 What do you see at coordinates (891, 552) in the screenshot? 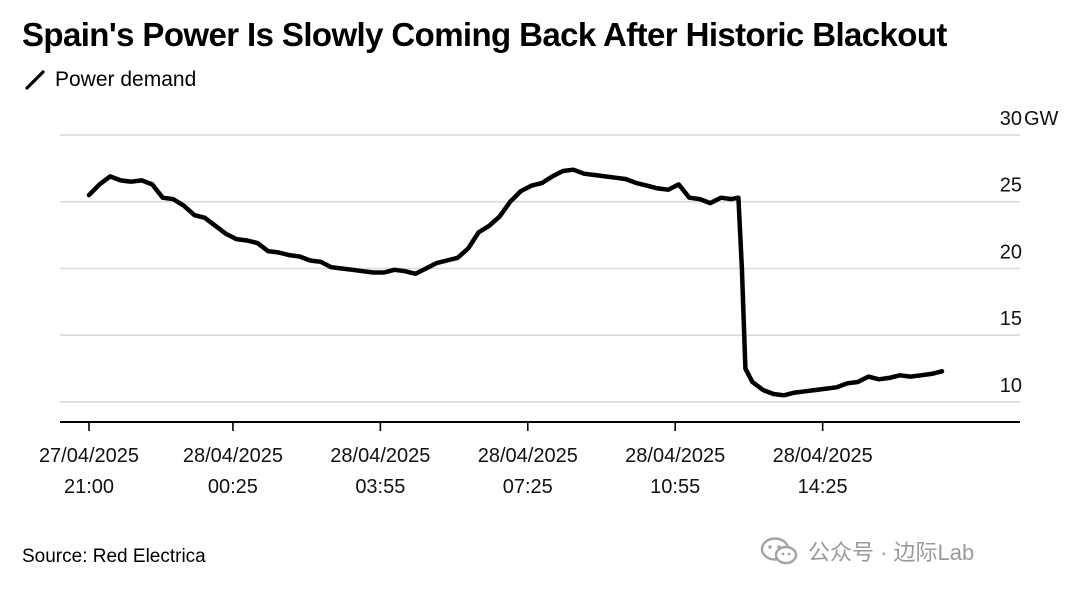
I see `watermark-text: 公众号 · 边际Lab` at bounding box center [891, 552].